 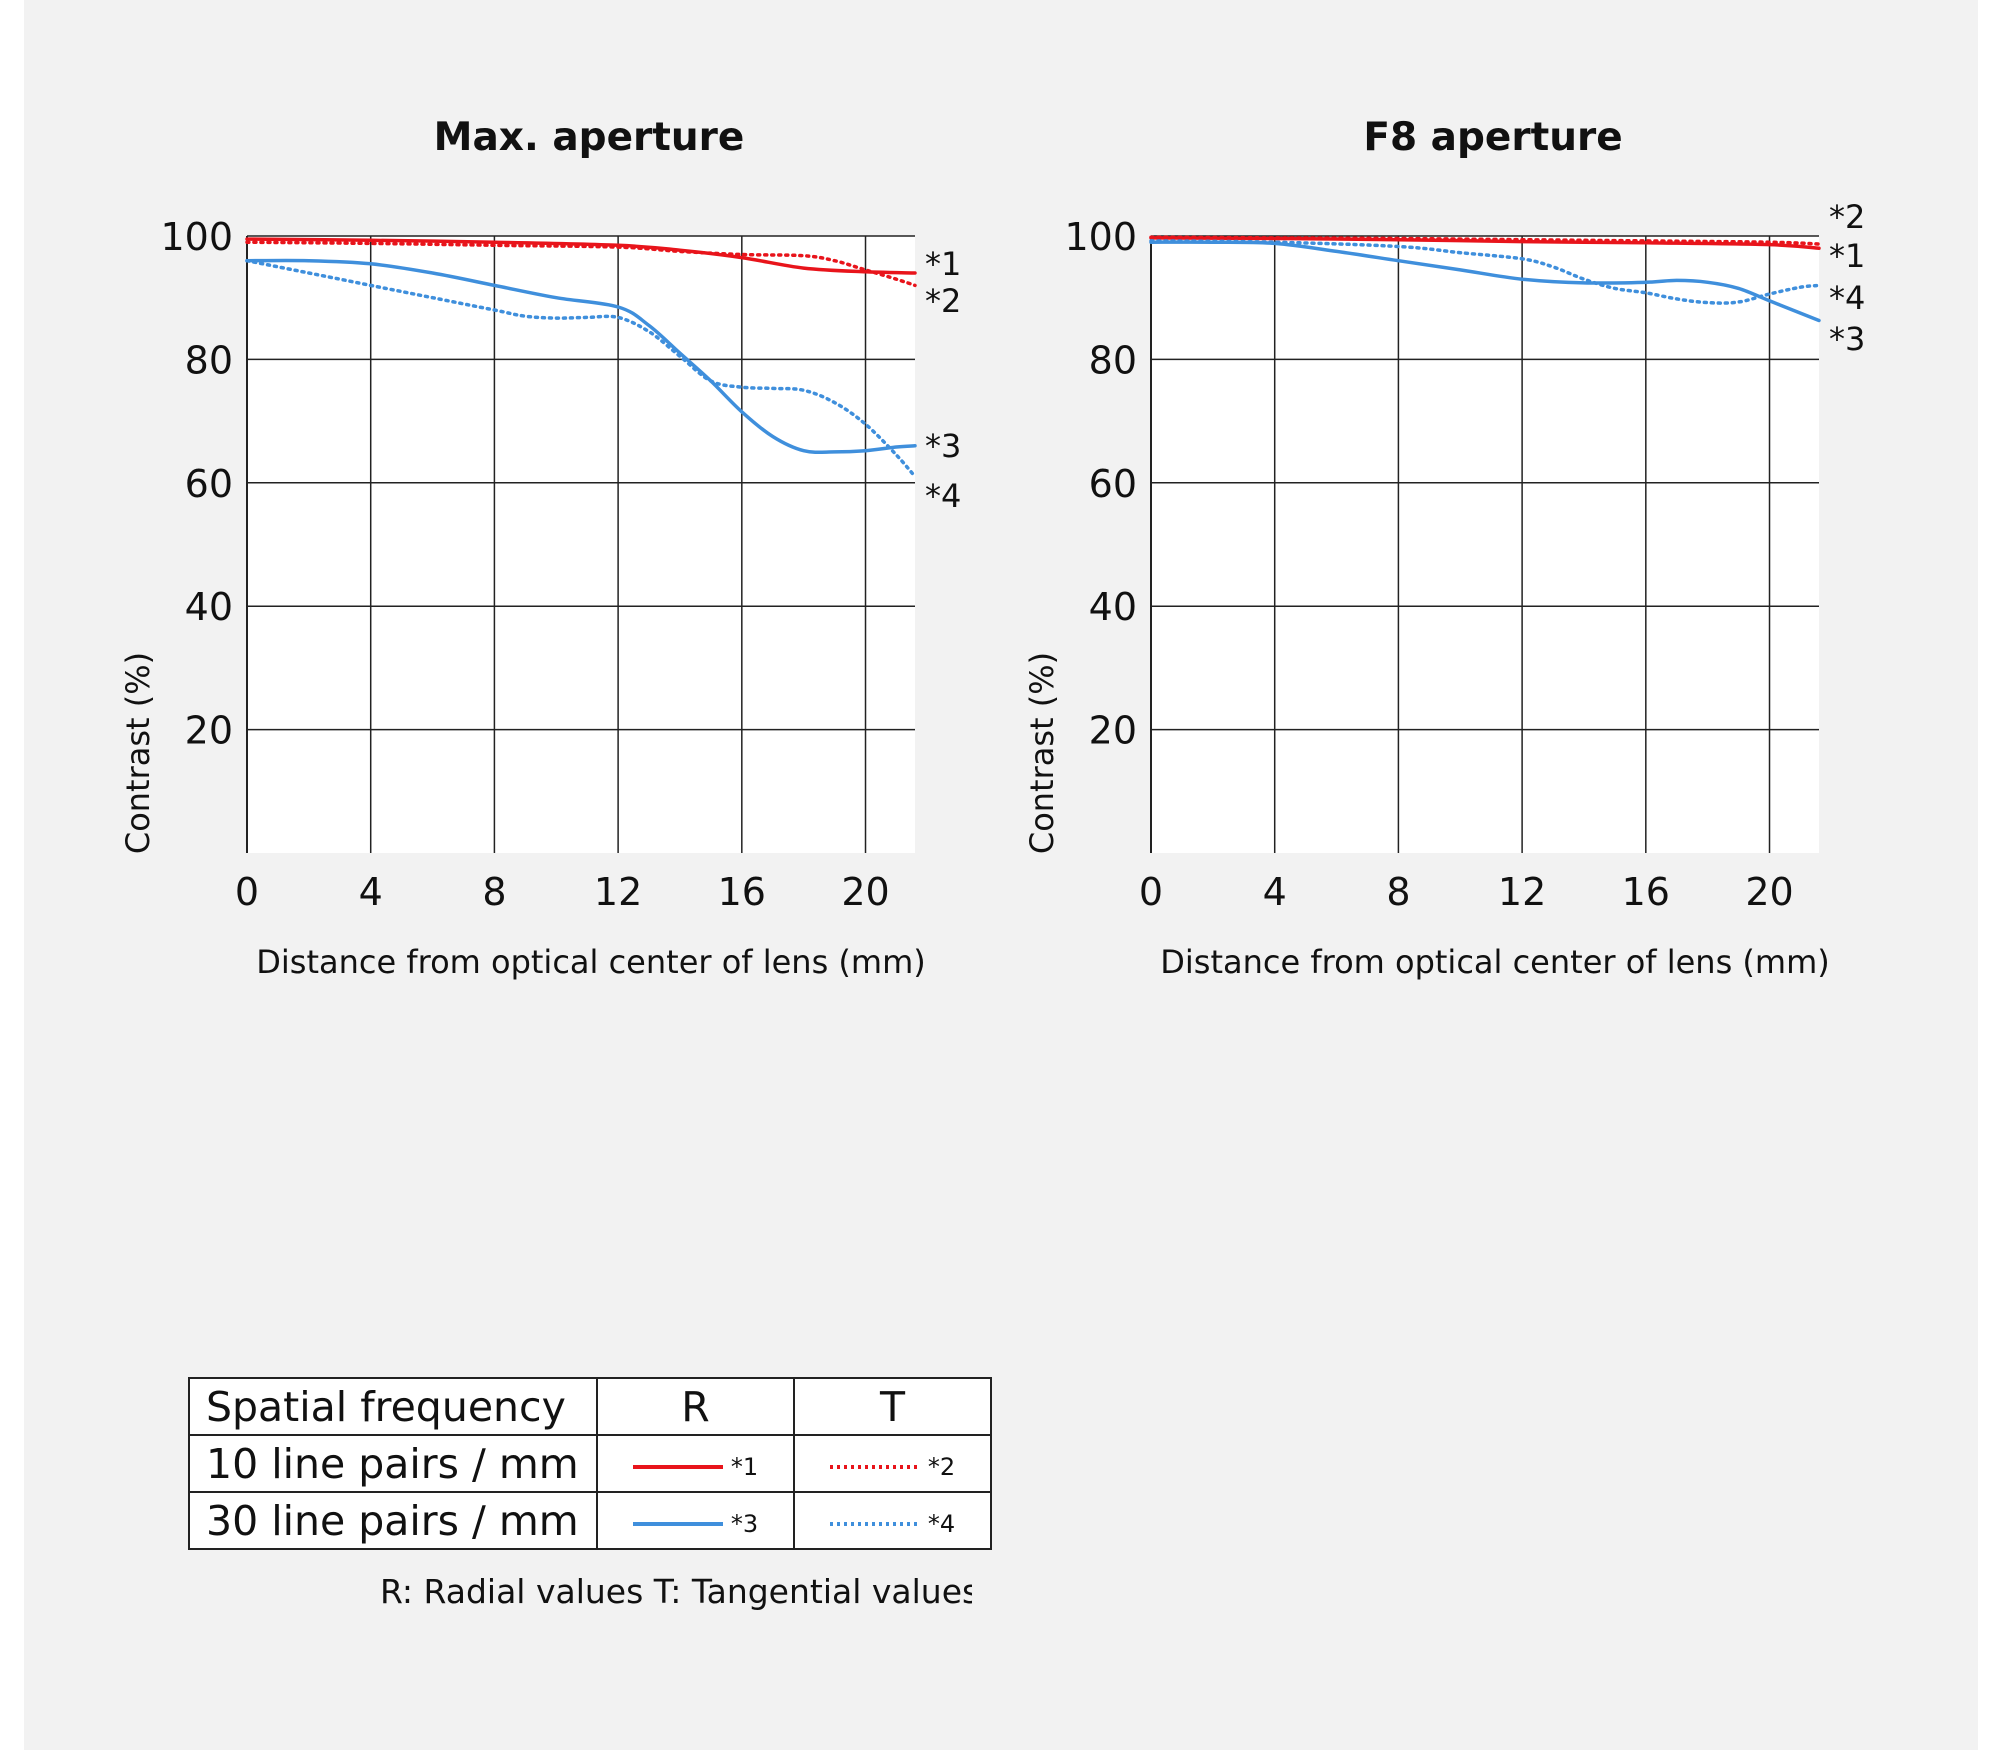 I want to click on legend-row-label: 10 line pairs / mm, so click(x=393, y=1463).